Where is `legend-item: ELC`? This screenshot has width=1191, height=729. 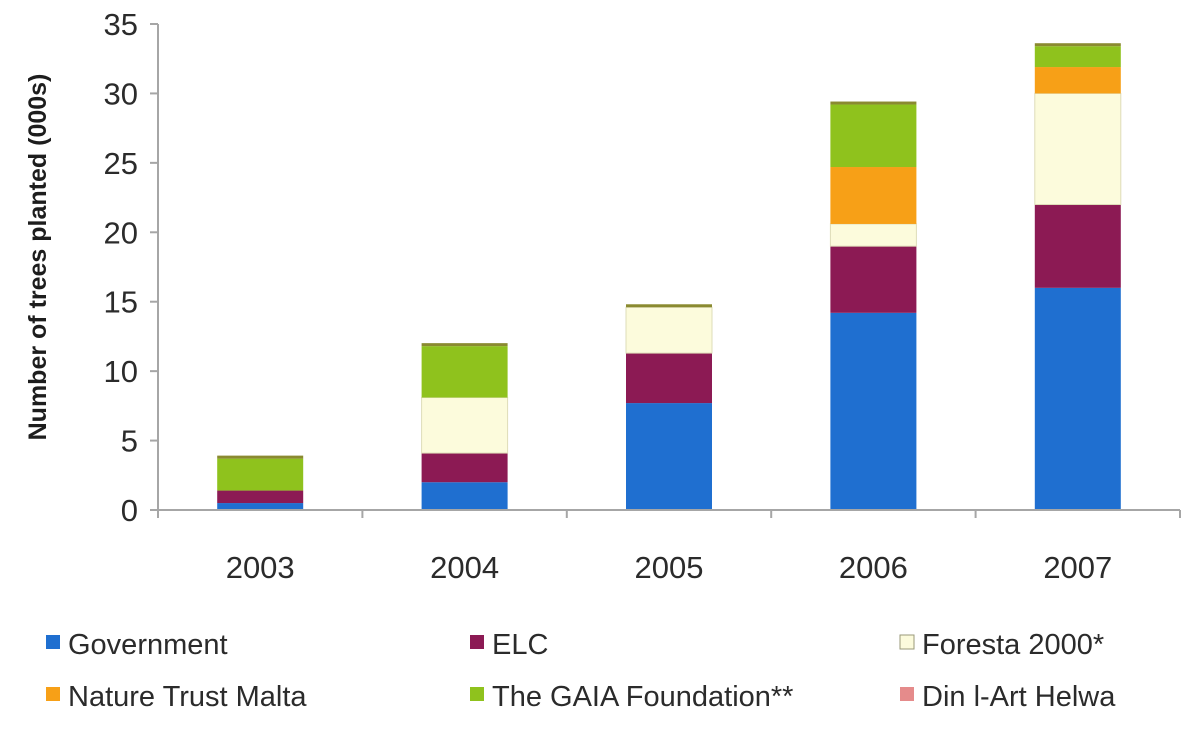
legend-item: ELC is located at coordinates (509, 645).